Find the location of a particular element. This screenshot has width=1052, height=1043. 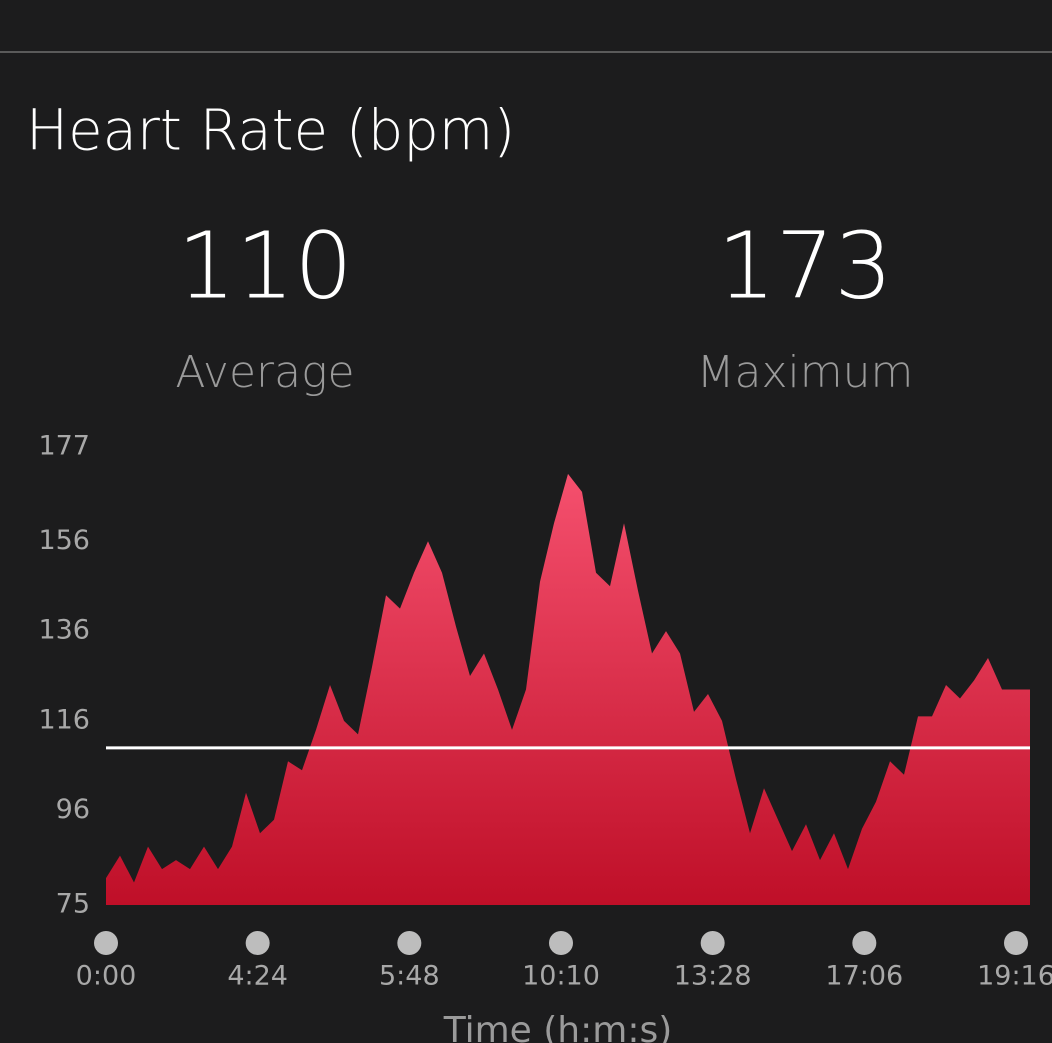

y-tick-label: 75 is located at coordinates (73, 904).